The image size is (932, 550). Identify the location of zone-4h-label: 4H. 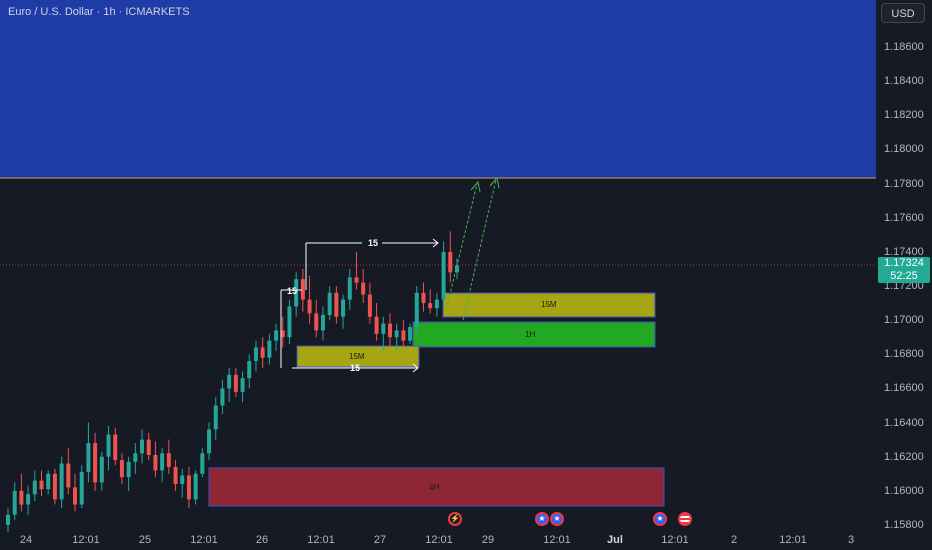
(434, 487).